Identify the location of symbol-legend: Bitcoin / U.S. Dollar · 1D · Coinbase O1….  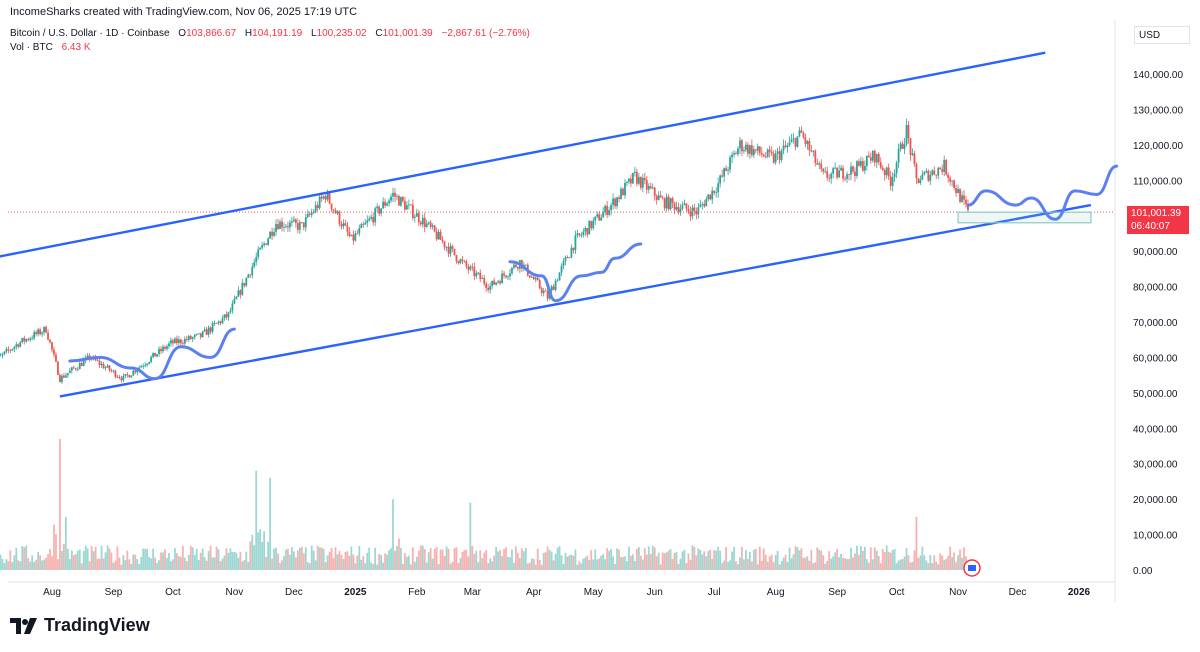
(270, 33).